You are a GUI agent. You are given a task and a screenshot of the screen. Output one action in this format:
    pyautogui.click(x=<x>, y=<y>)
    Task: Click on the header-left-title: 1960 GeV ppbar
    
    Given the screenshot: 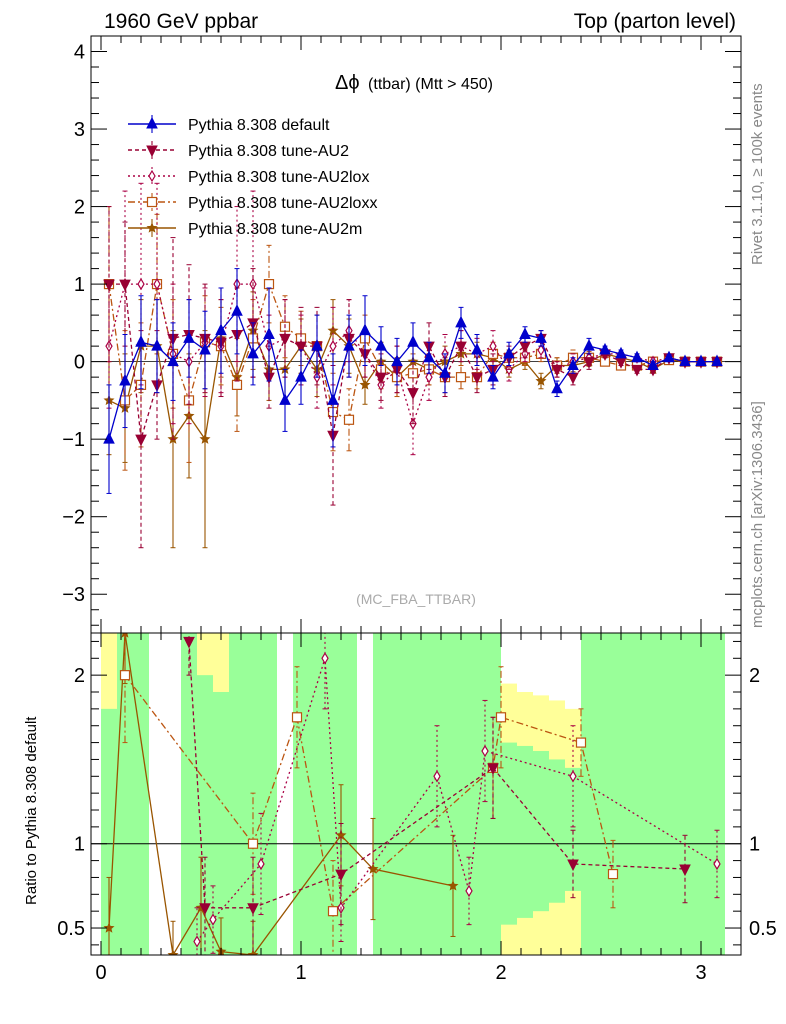 What is the action you would take?
    pyautogui.click(x=181, y=21)
    